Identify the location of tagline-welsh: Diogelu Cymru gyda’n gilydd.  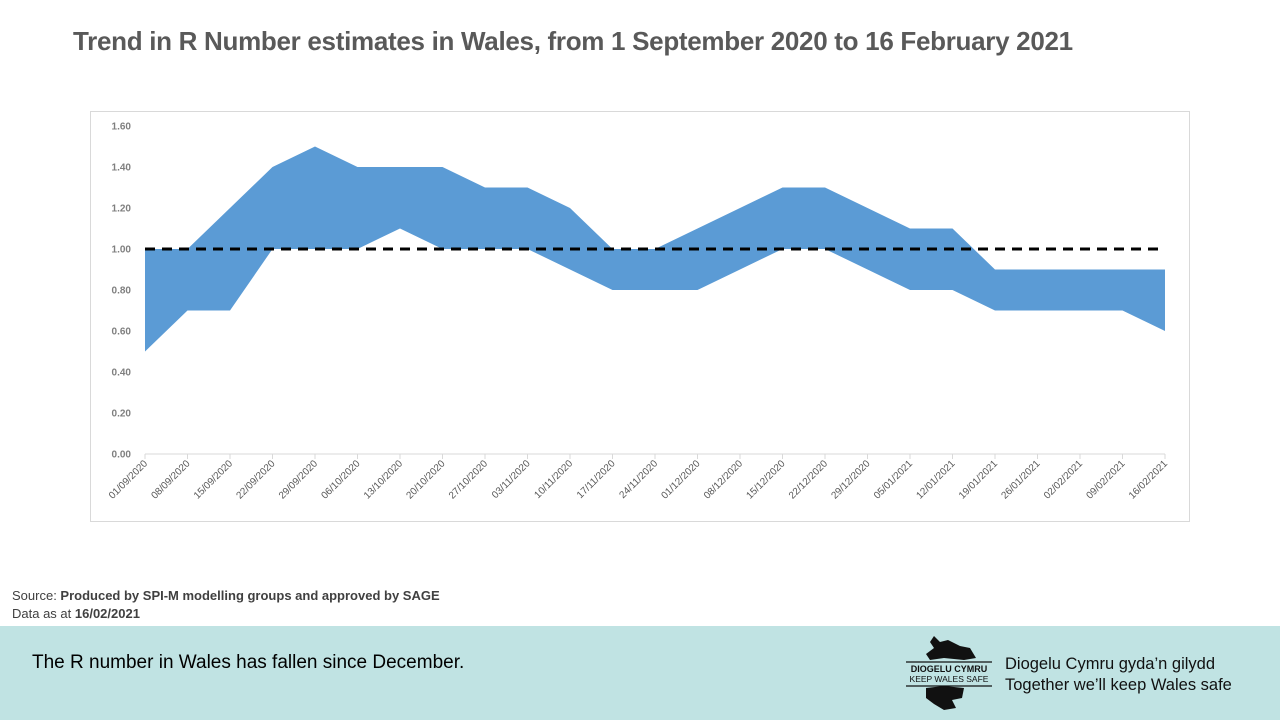
(1110, 664).